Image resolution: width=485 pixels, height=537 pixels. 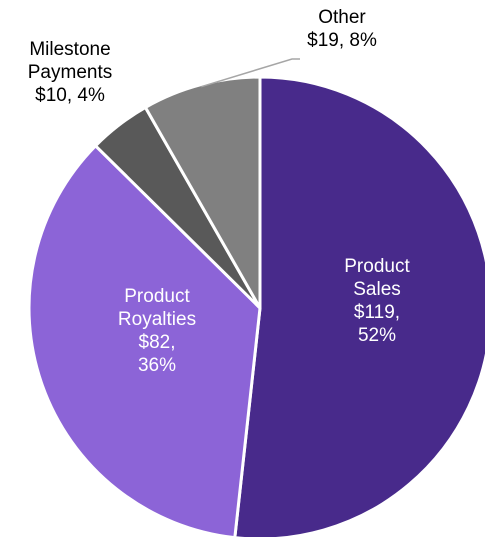 I want to click on data-label-line: $10, 4%, so click(x=70, y=95).